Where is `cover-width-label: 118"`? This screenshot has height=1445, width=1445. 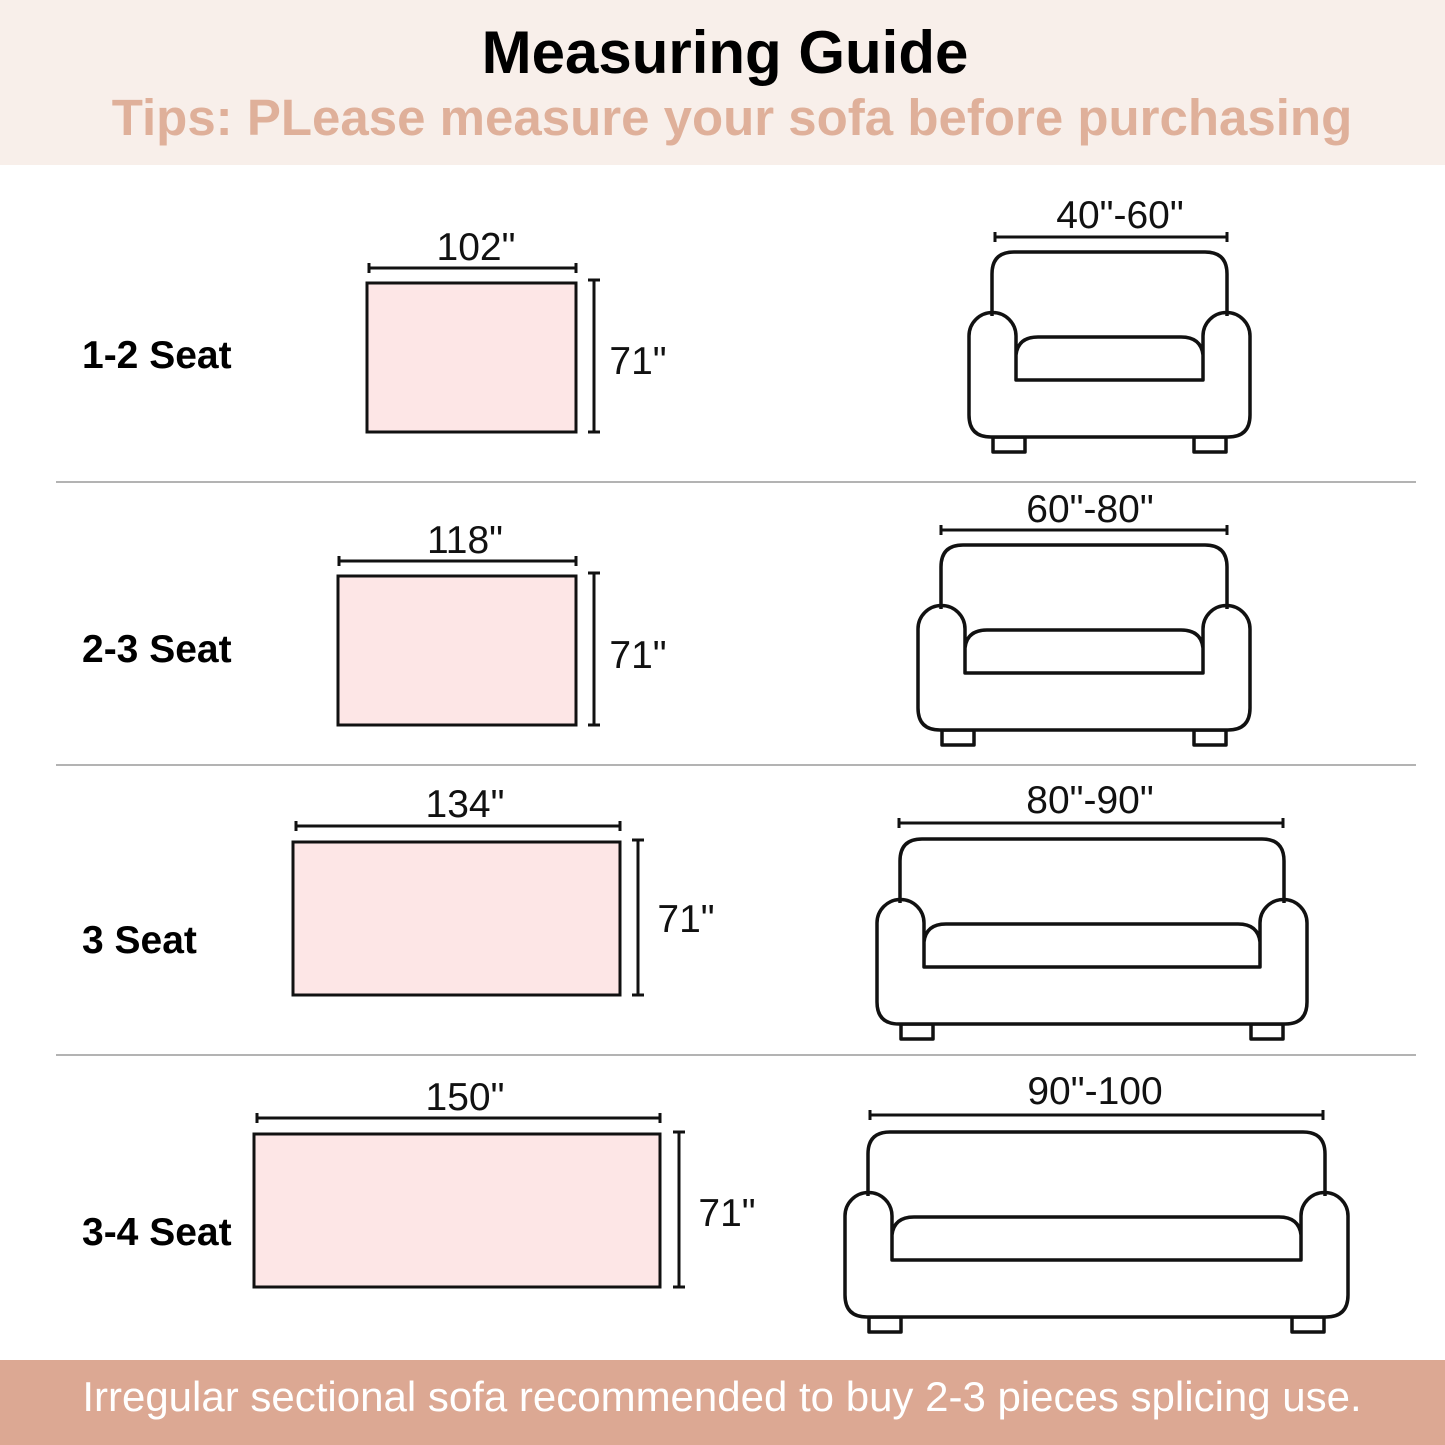 cover-width-label: 118" is located at coordinates (465, 540).